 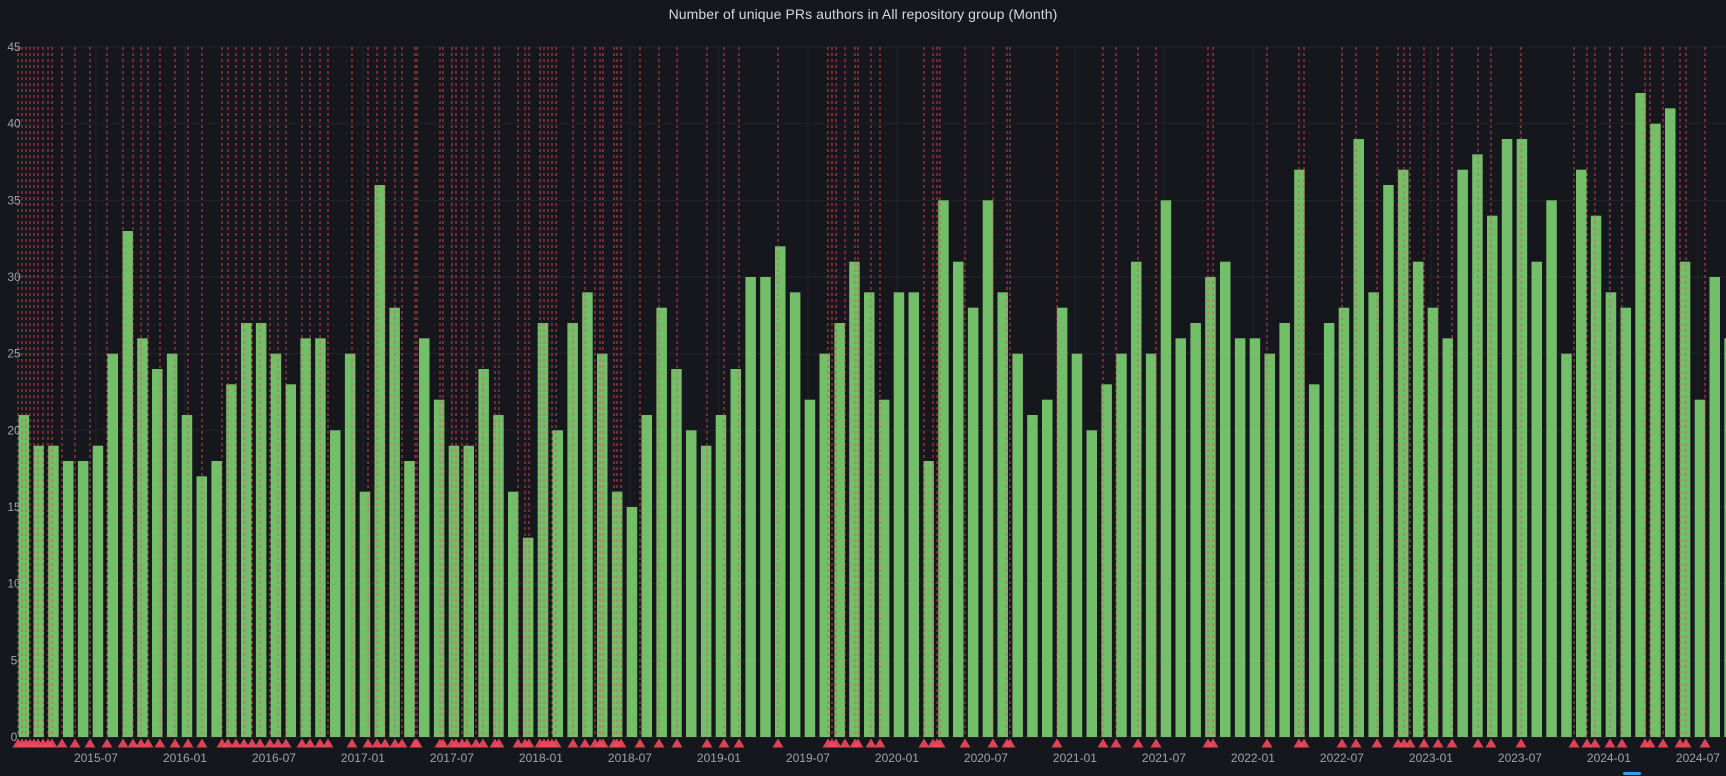 I want to click on bar-2021-10: 2021-10: 30, so click(x=1210, y=507).